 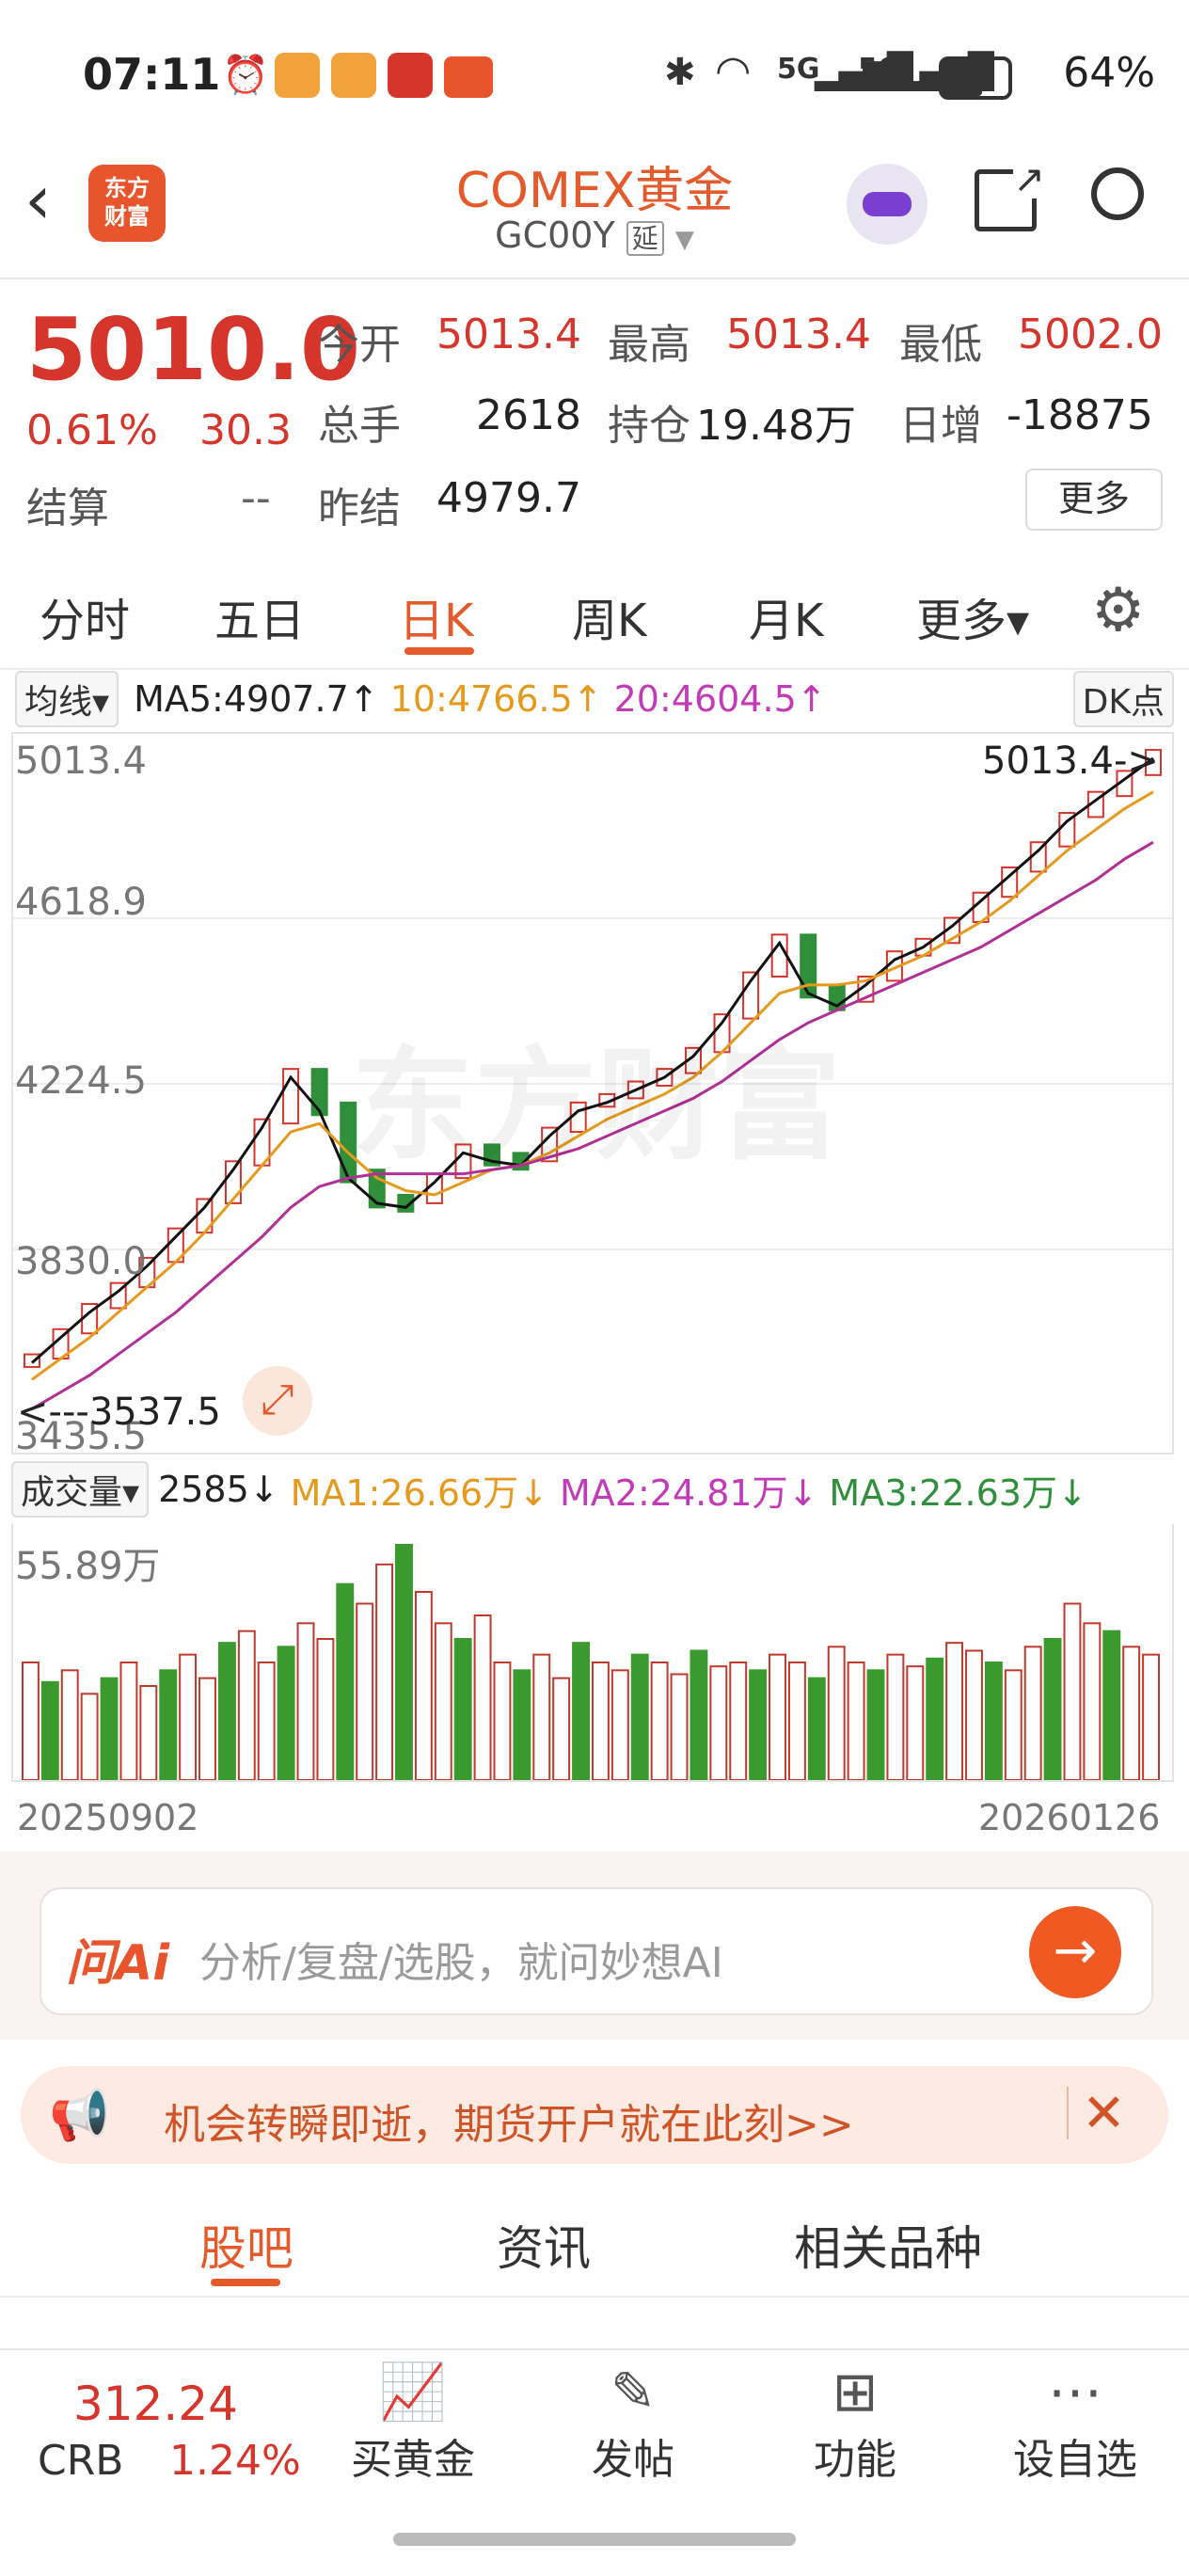 I want to click on share-icon: ↗, so click(x=1010, y=196).